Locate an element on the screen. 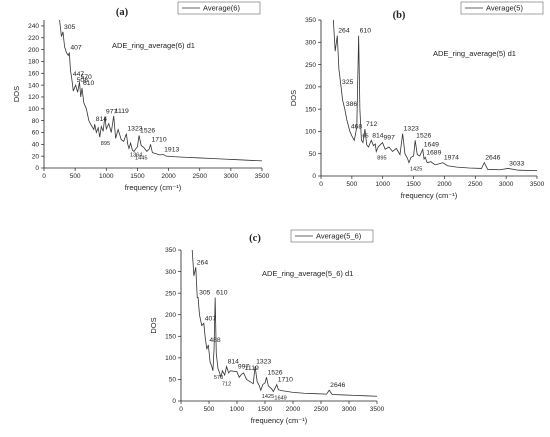 Image resolution: width=550 pixels, height=437 pixels. chart-title: ADE_ring_average(5) d1 is located at coordinates (474, 53).